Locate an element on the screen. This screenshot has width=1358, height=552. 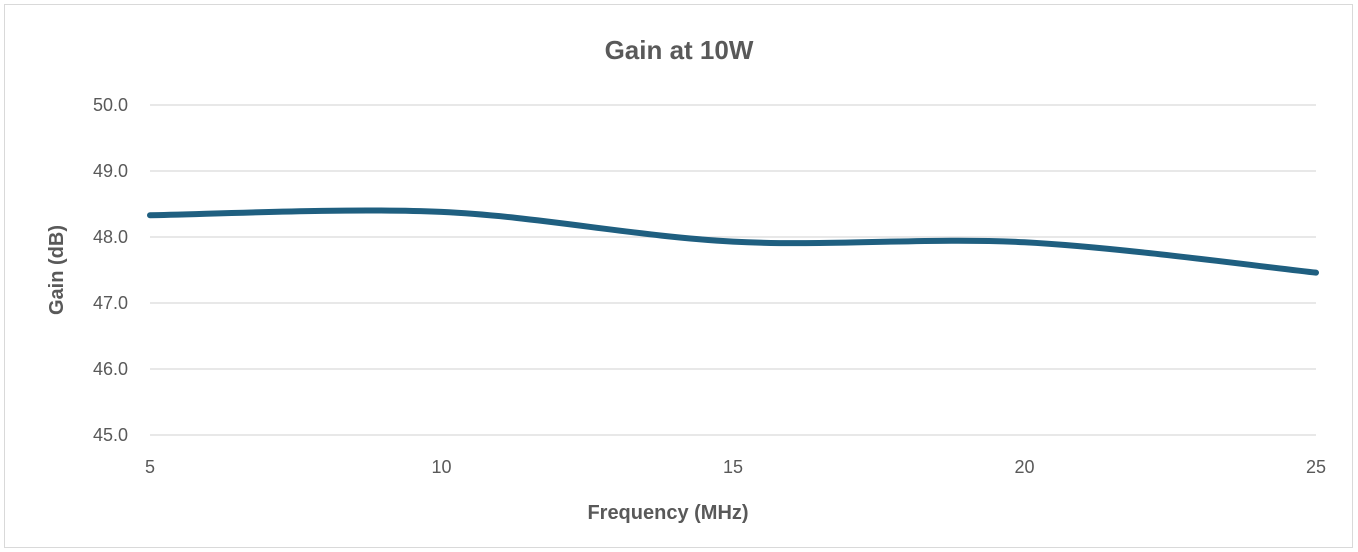
x-tick-label: 5 is located at coordinates (150, 467).